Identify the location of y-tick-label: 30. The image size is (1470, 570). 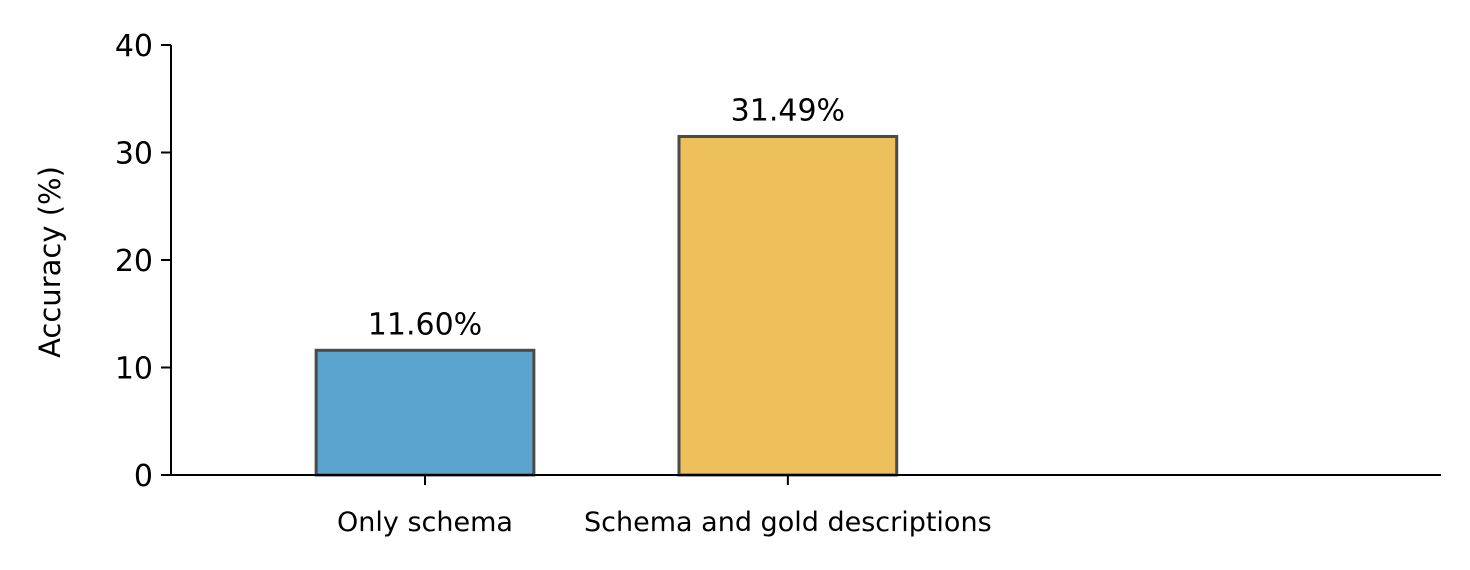
(134, 154).